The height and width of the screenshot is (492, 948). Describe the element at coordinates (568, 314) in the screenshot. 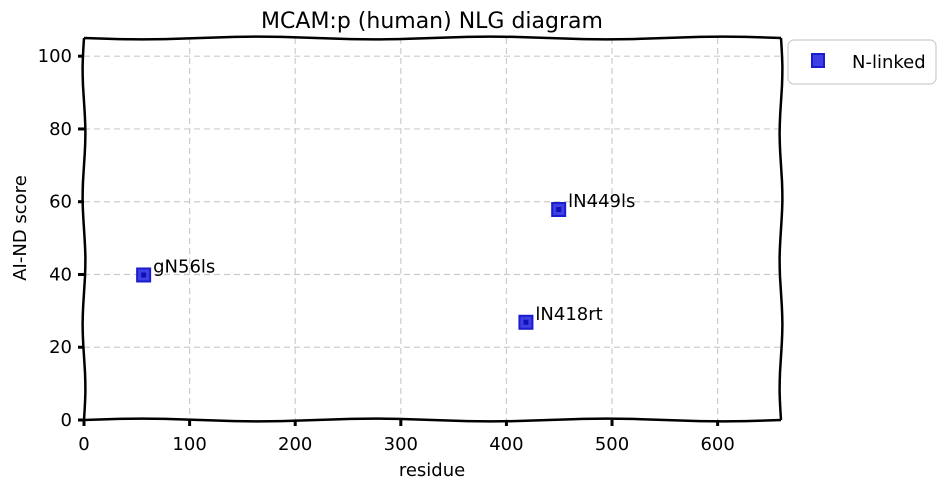

I see `point-label: lN418rt` at that location.